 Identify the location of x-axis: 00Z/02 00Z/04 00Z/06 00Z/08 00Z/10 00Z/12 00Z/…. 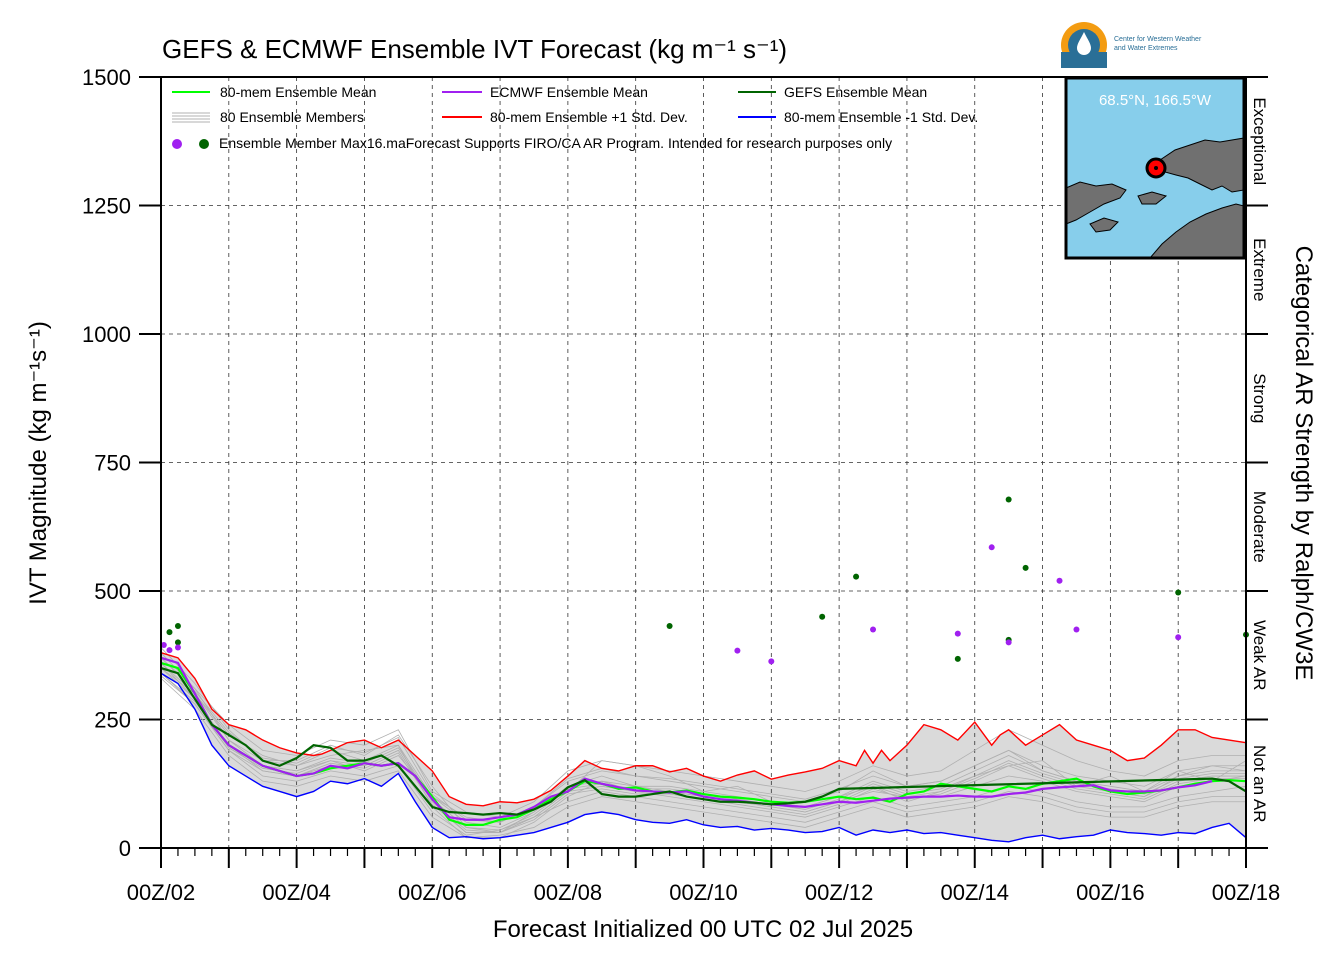
(704, 876).